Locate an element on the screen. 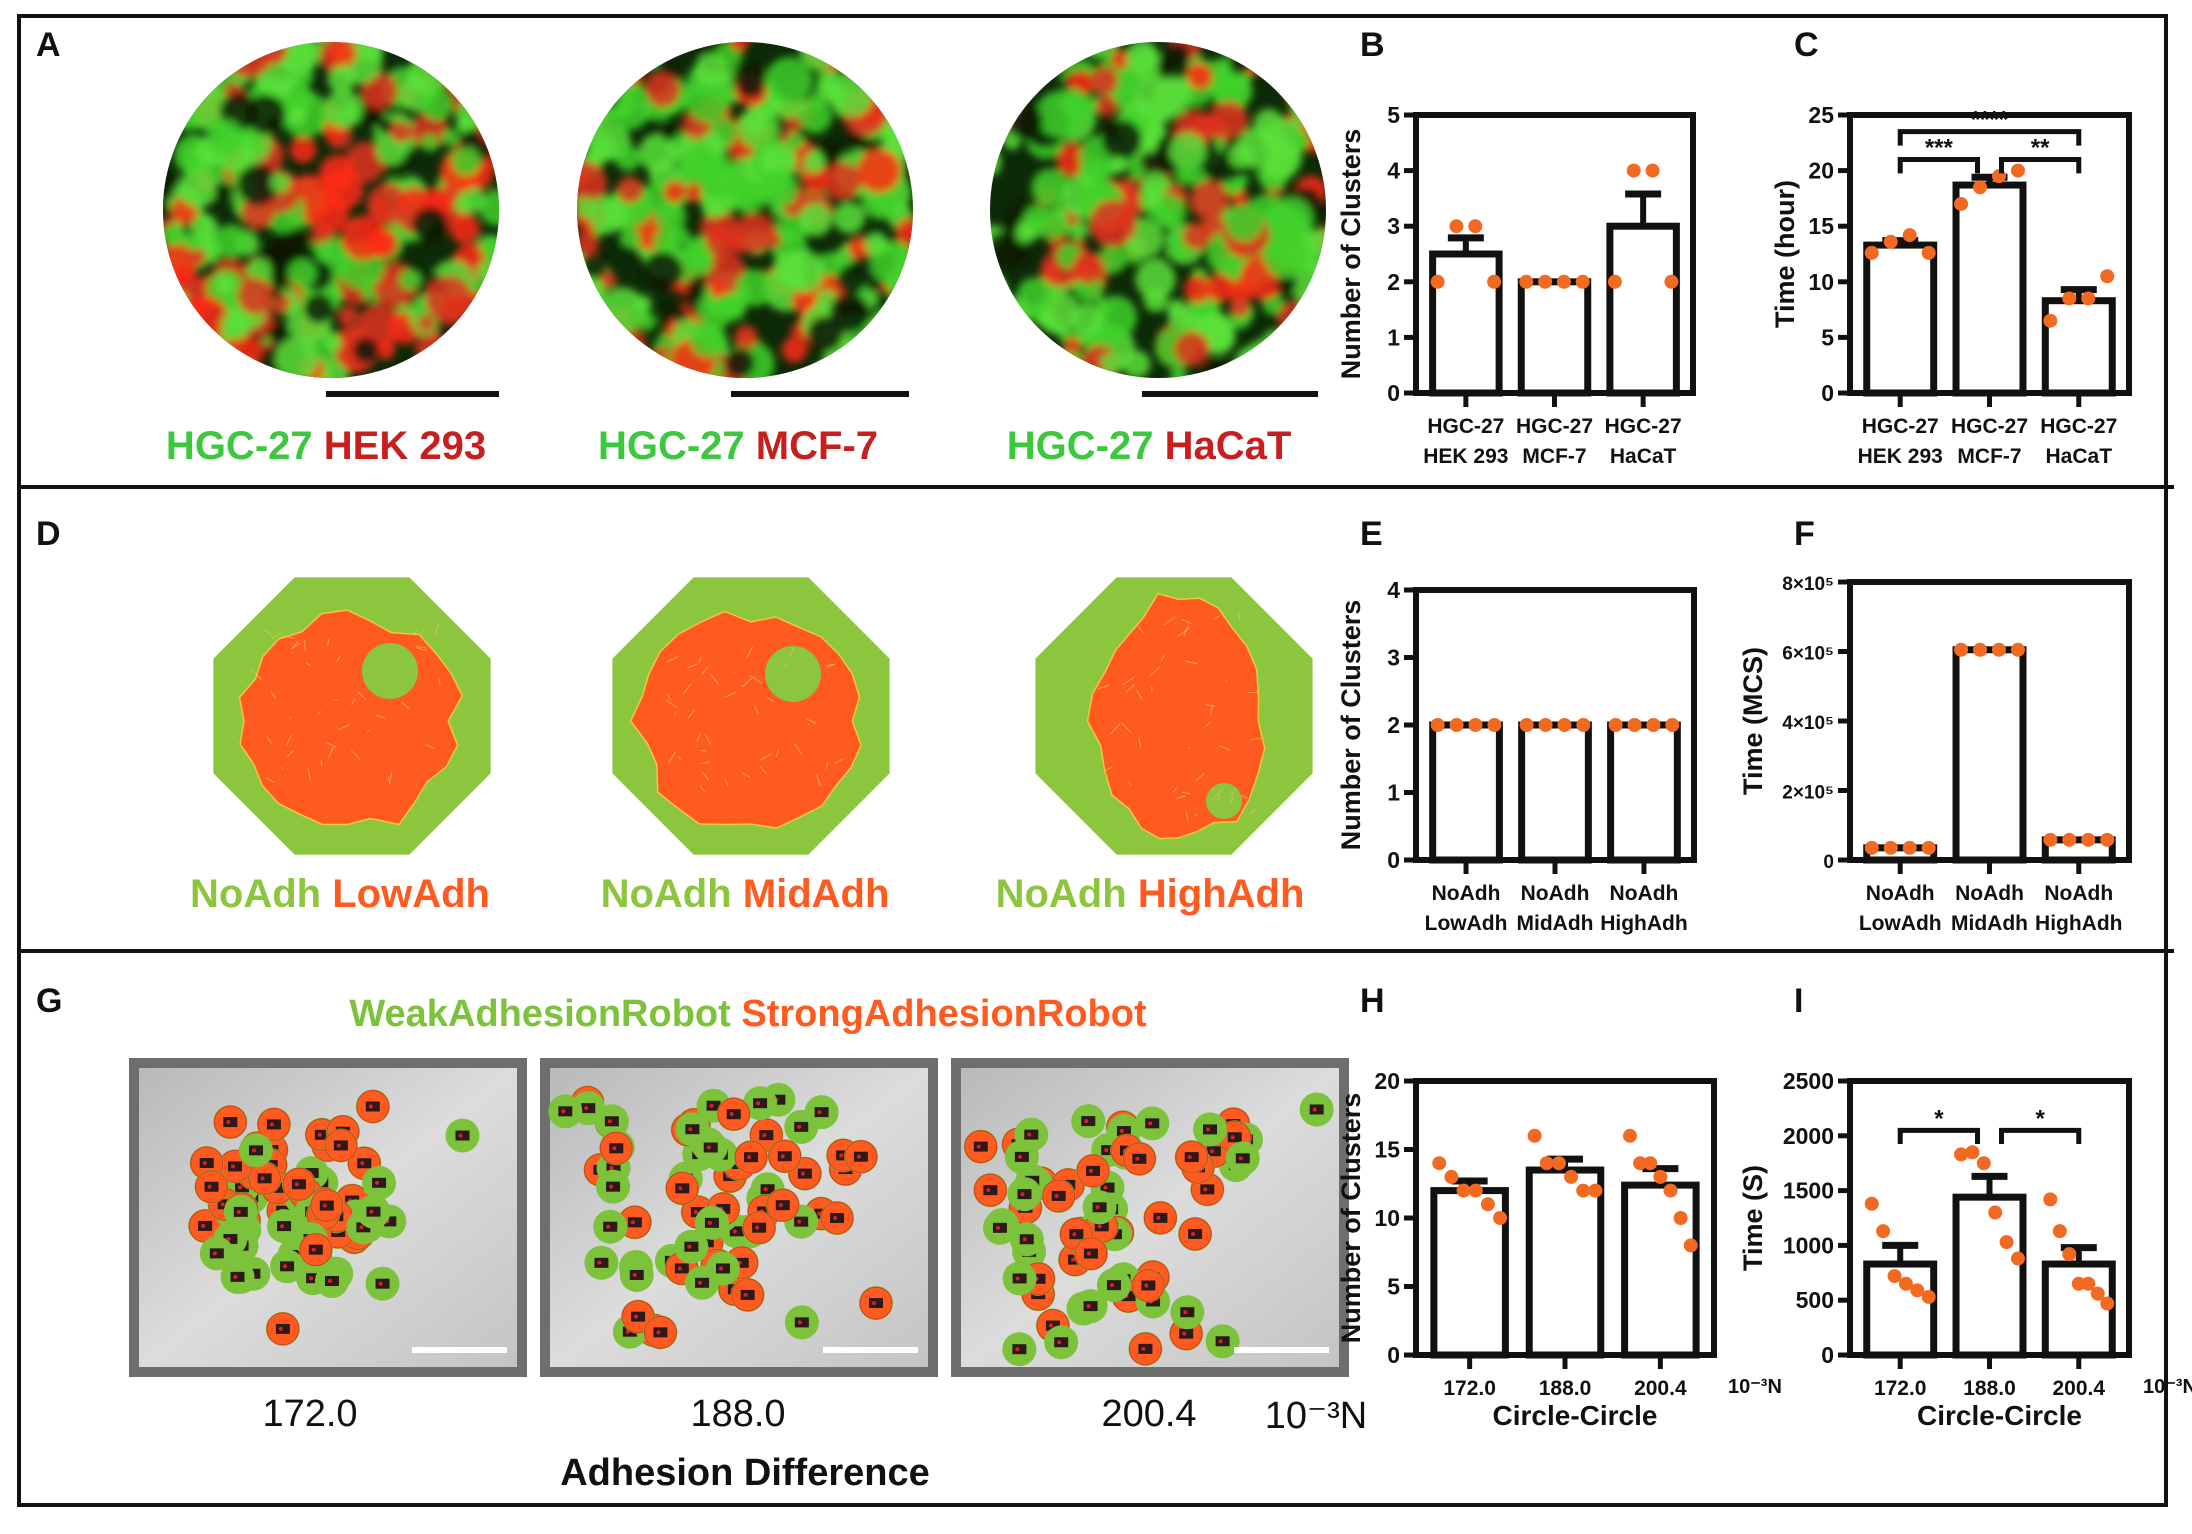 The image size is (2192, 1534). adhesion-title: Adhesion Difference is located at coordinates (745, 1473).